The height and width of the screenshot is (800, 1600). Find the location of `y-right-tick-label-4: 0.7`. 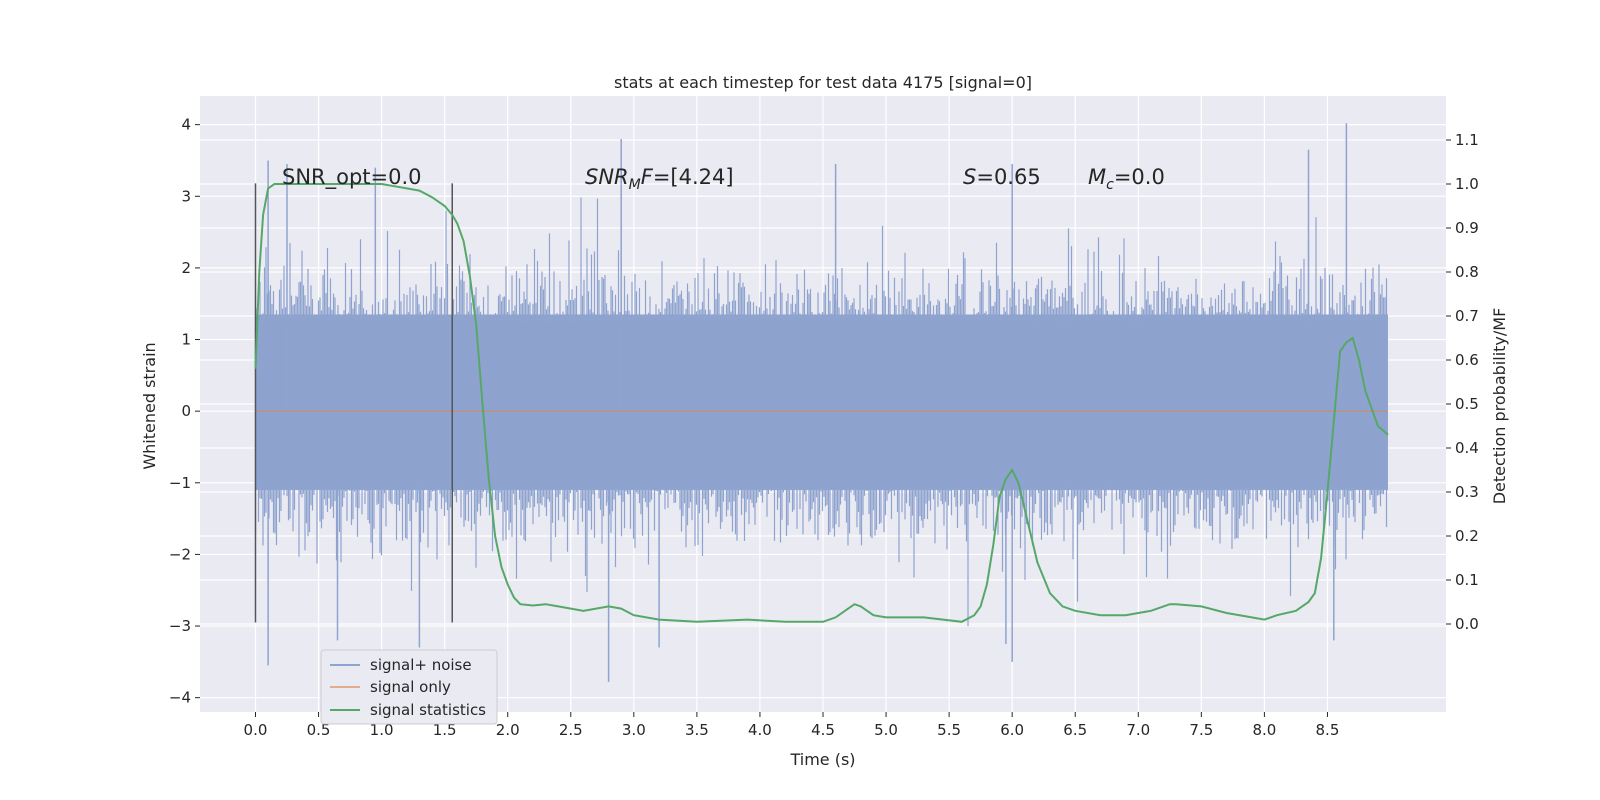

y-right-tick-label-4: 0.7 is located at coordinates (1467, 316).